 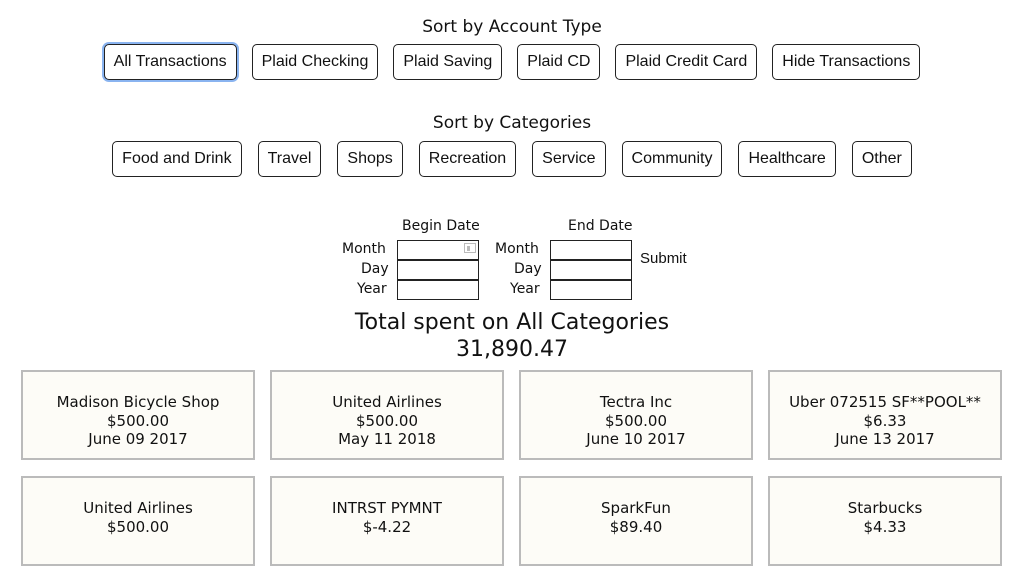 What do you see at coordinates (438, 290) in the screenshot?
I see `begin-year-input` at bounding box center [438, 290].